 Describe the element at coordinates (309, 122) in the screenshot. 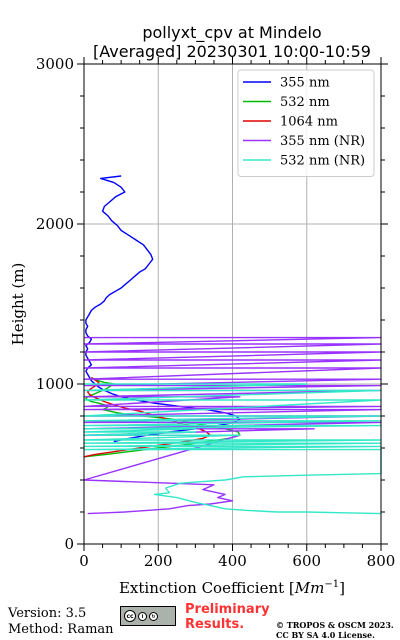

I see `legend-label: 1064 nm` at that location.